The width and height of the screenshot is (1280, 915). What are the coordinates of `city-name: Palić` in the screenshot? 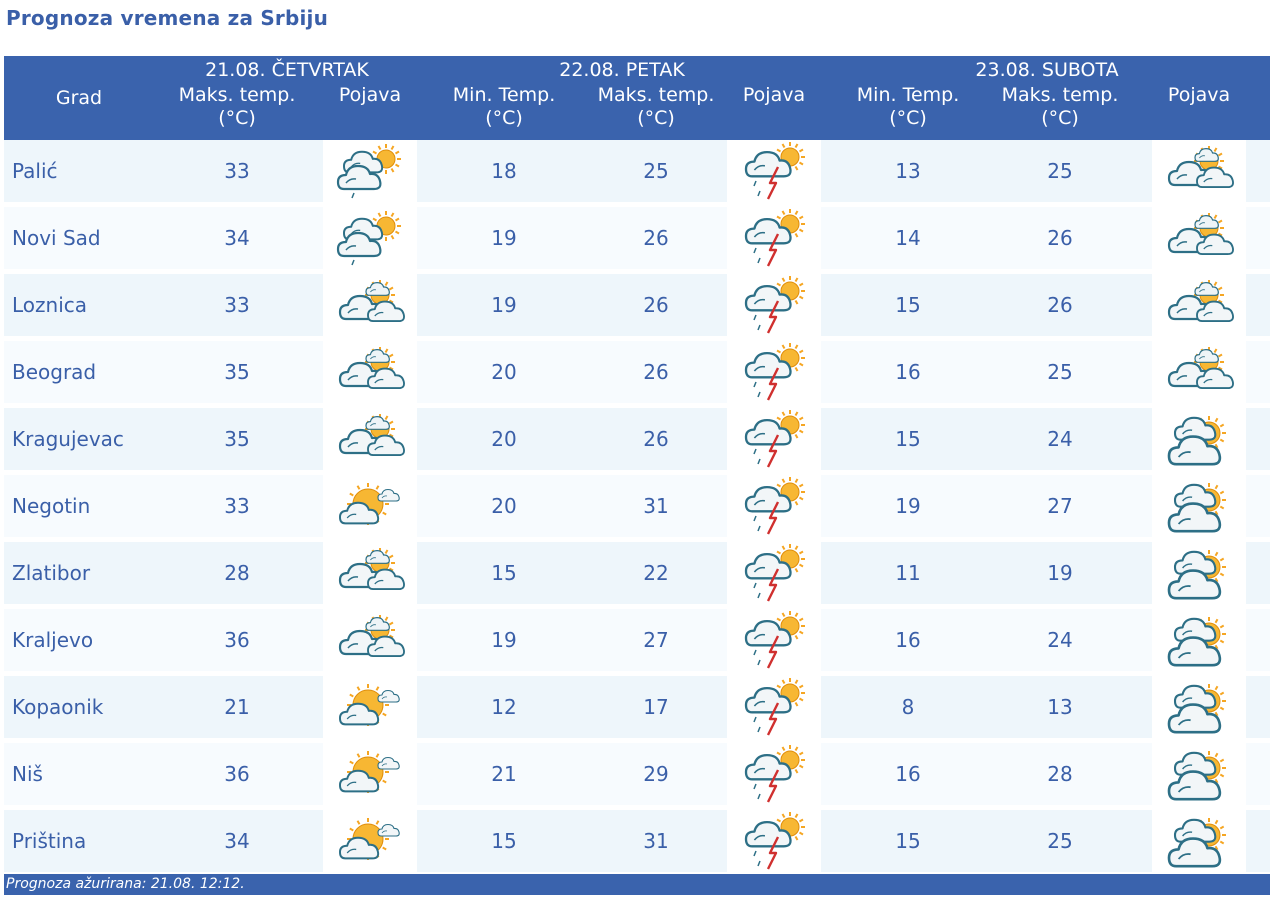 It's located at (79, 173).